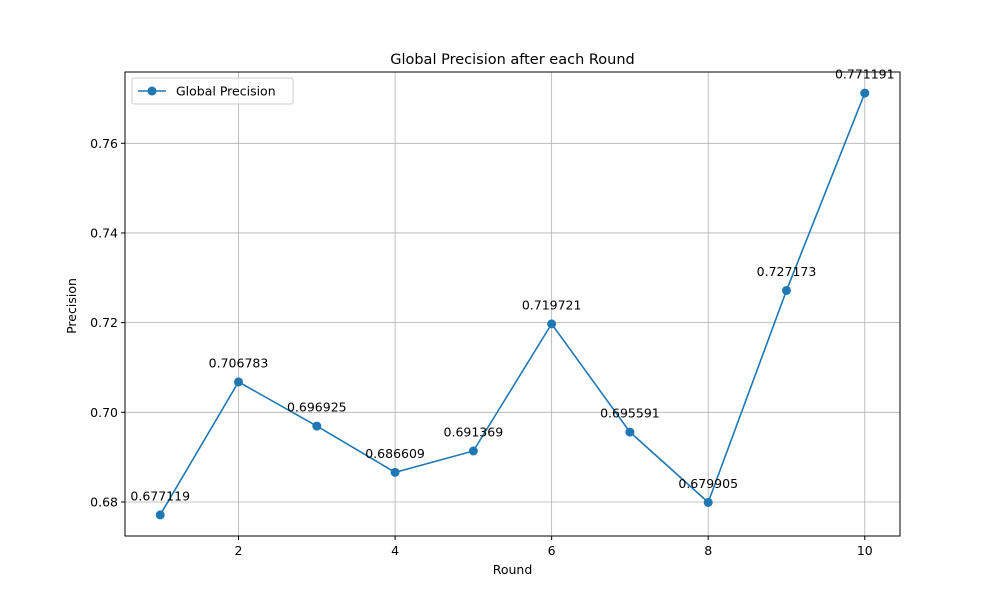 Image resolution: width=1000 pixels, height=600 pixels. Describe the element at coordinates (104, 412) in the screenshot. I see `y-tick-label: 0.70` at that location.